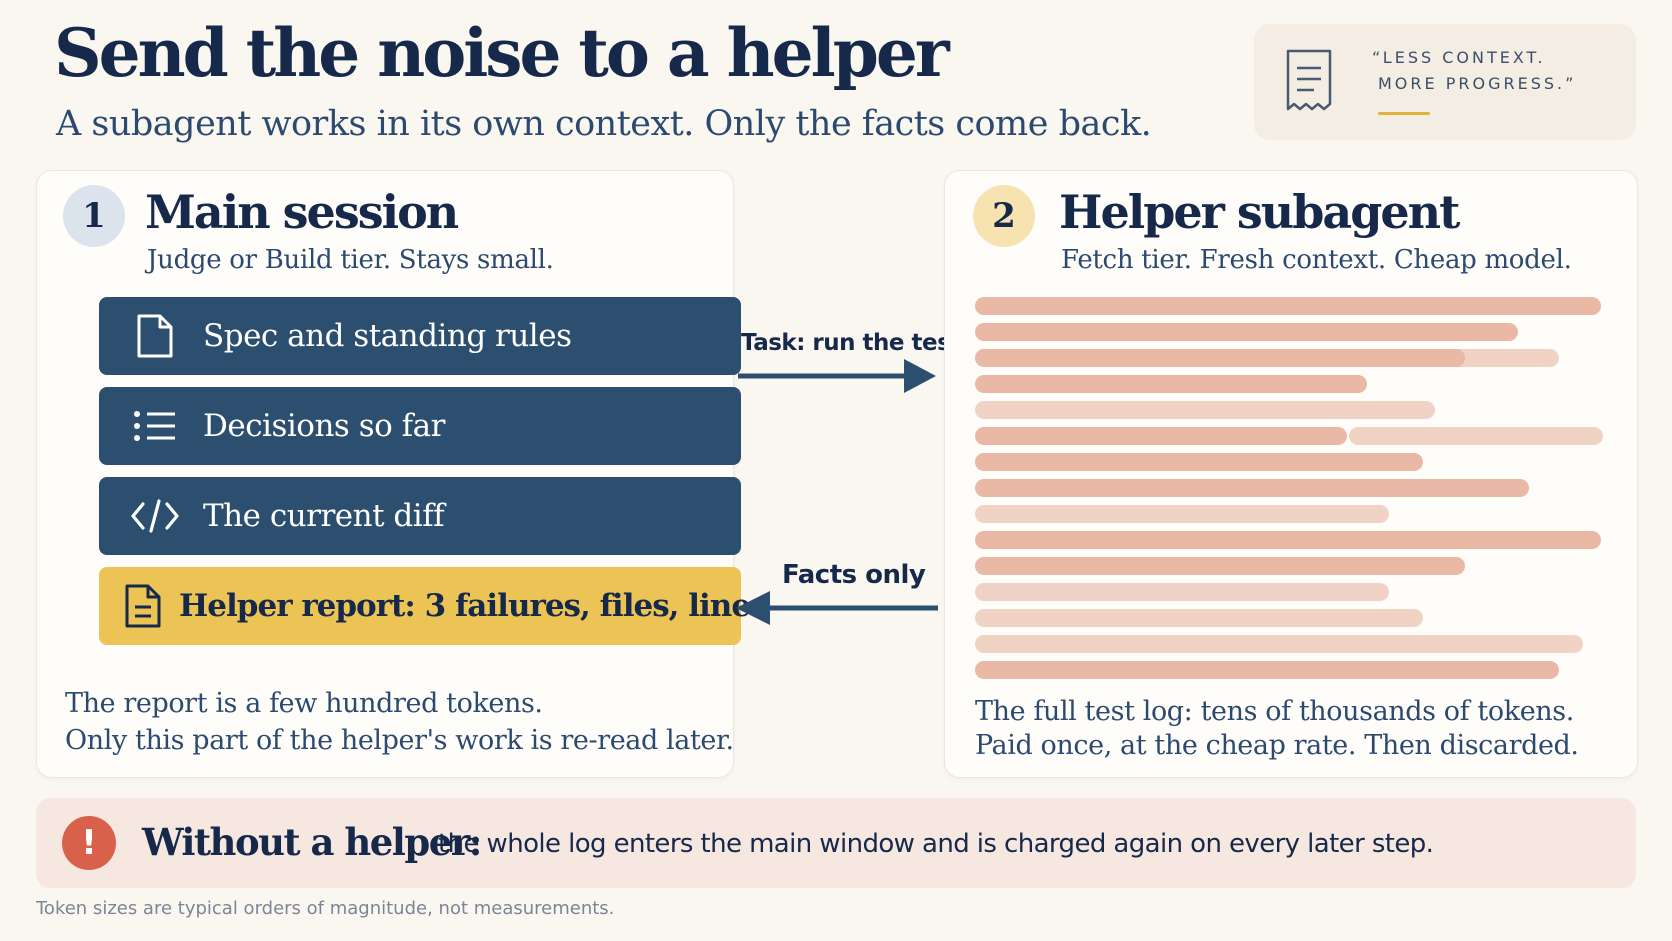 Image resolution: width=1672 pixels, height=941 pixels. What do you see at coordinates (387, 336) in the screenshot?
I see `context-item-label: Spec and standing rules` at bounding box center [387, 336].